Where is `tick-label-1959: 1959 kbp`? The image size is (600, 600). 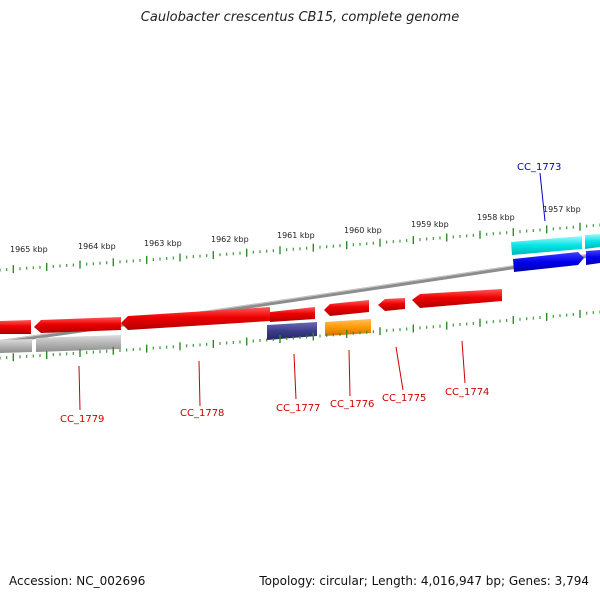
tick-label-1959: 1959 kbp is located at coordinates (430, 224).